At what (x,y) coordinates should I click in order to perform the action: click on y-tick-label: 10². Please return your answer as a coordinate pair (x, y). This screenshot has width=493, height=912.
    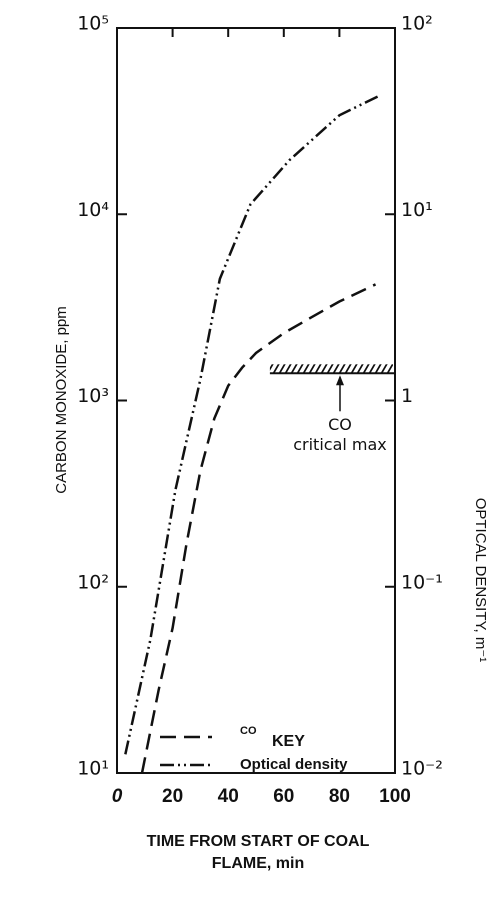
    Looking at the image, I should click on (93, 582).